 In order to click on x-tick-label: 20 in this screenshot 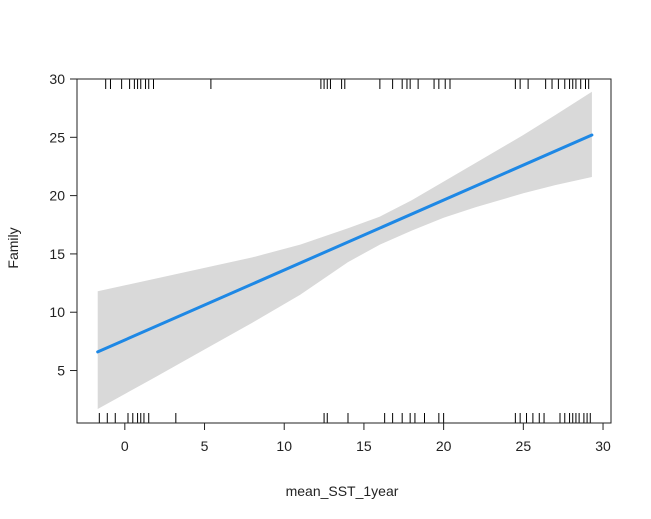, I will do `click(444, 446)`.